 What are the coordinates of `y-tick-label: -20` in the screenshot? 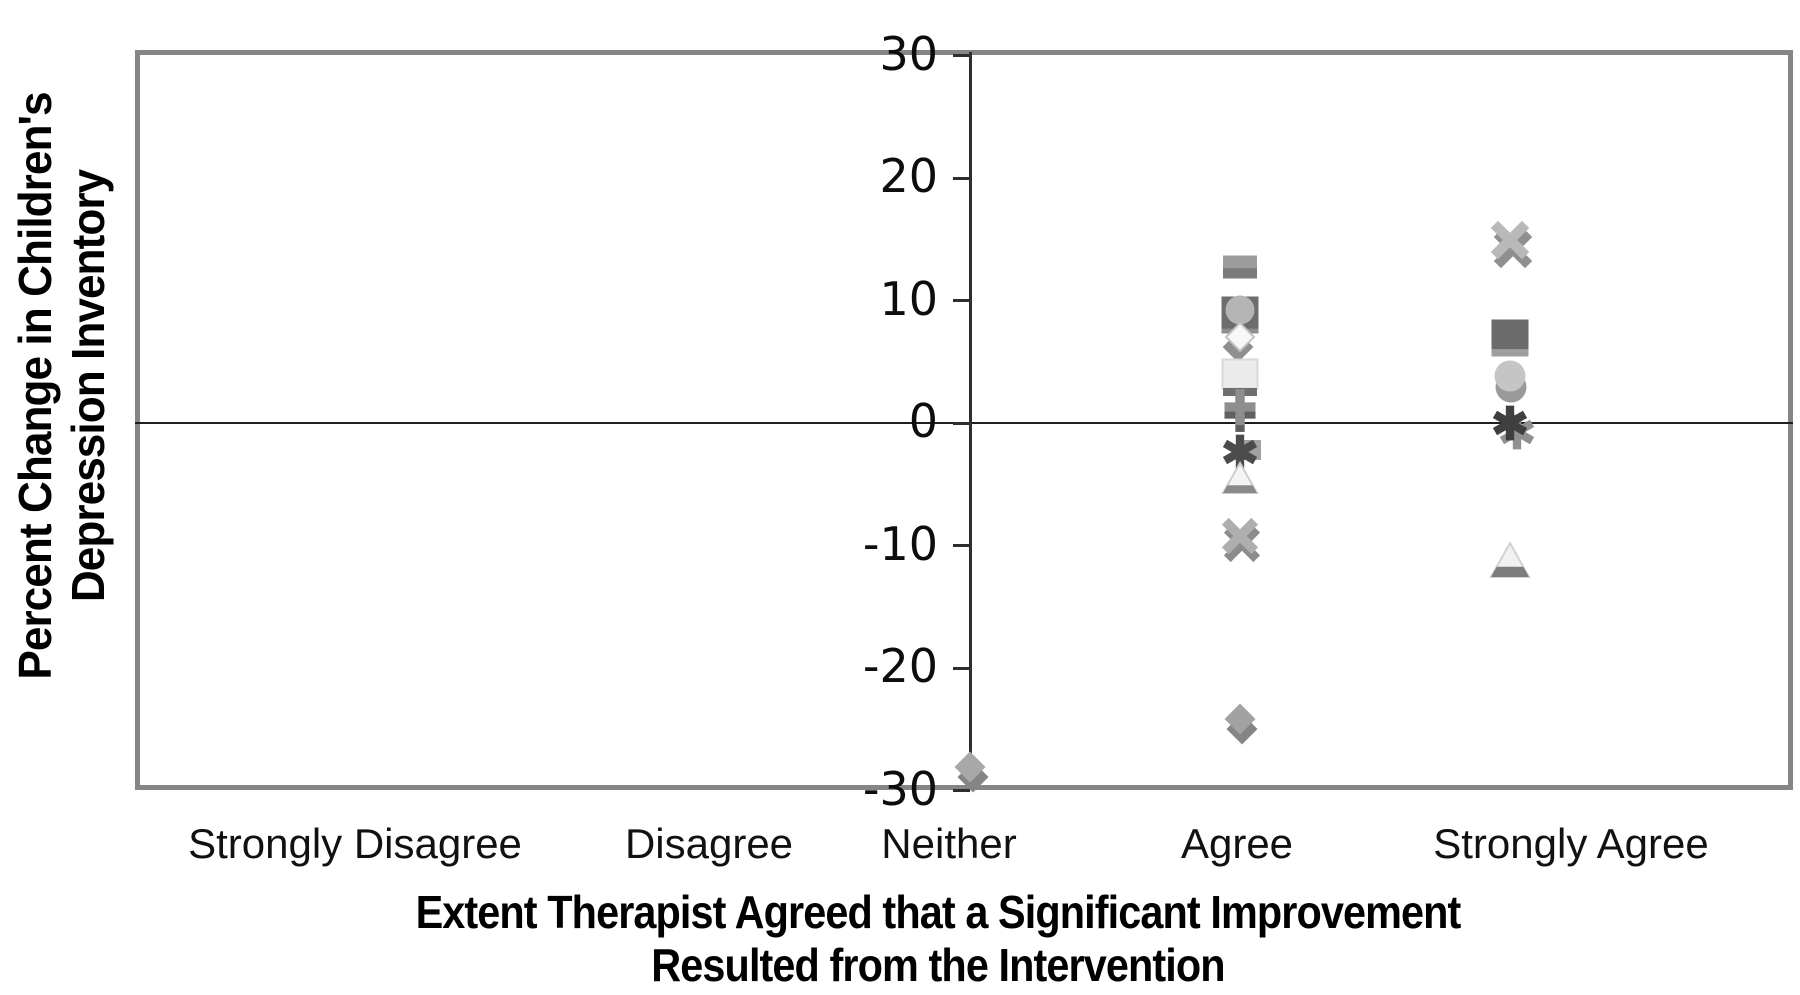 It's located at (900, 665).